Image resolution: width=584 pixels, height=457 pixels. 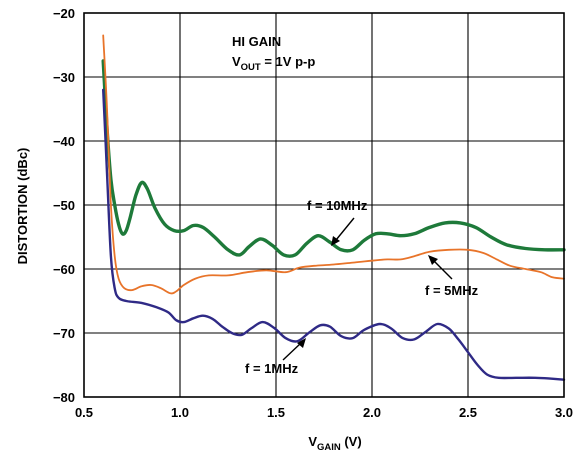 I want to click on x-axis-title-sub: GAIN, so click(x=329, y=447).